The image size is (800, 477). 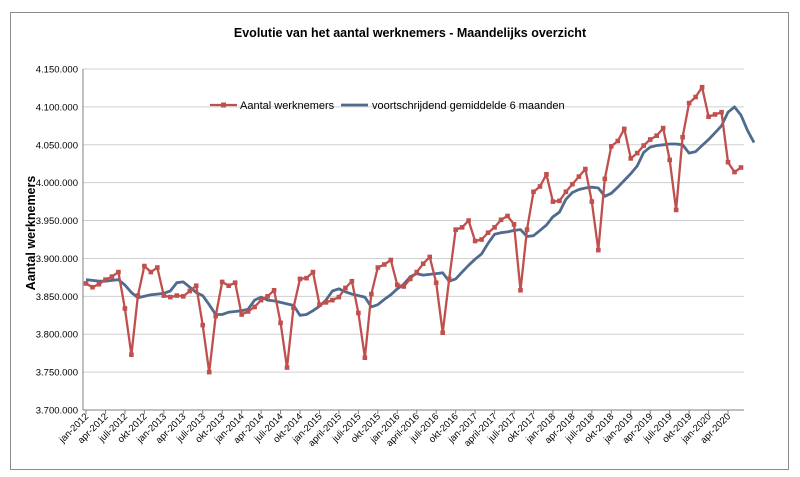 What do you see at coordinates (57, 297) in the screenshot?
I see `y-tick-label: 3.850.000` at bounding box center [57, 297].